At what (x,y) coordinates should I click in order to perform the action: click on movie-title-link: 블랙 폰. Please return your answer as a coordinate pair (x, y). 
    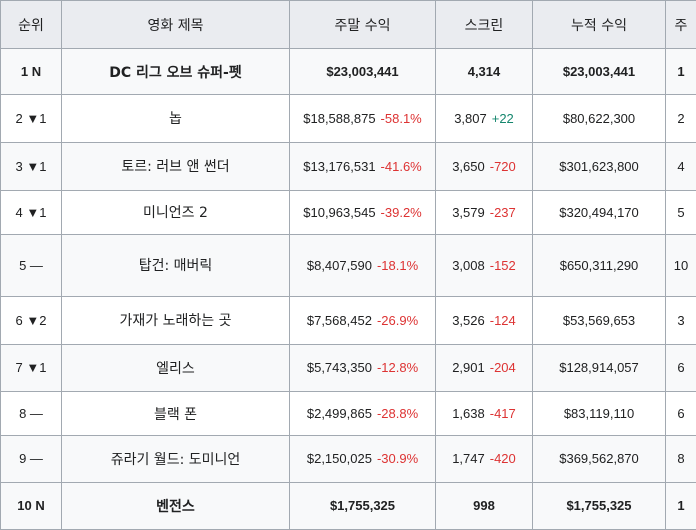
    Looking at the image, I should click on (175, 414).